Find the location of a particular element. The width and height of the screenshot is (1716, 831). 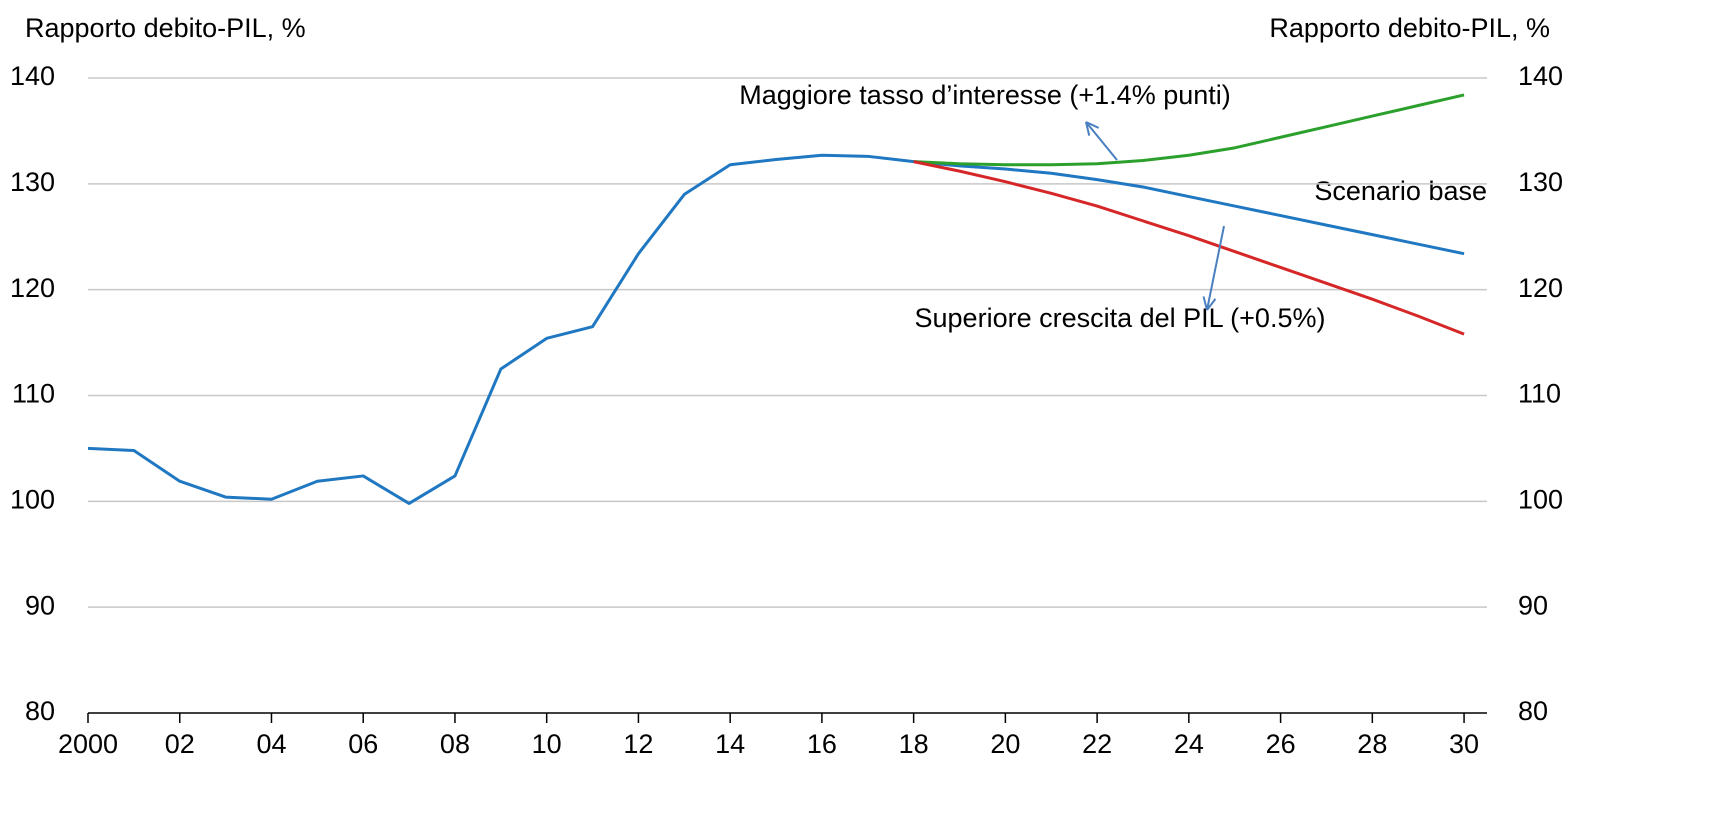

x-tick-label: 22 is located at coordinates (1097, 744).